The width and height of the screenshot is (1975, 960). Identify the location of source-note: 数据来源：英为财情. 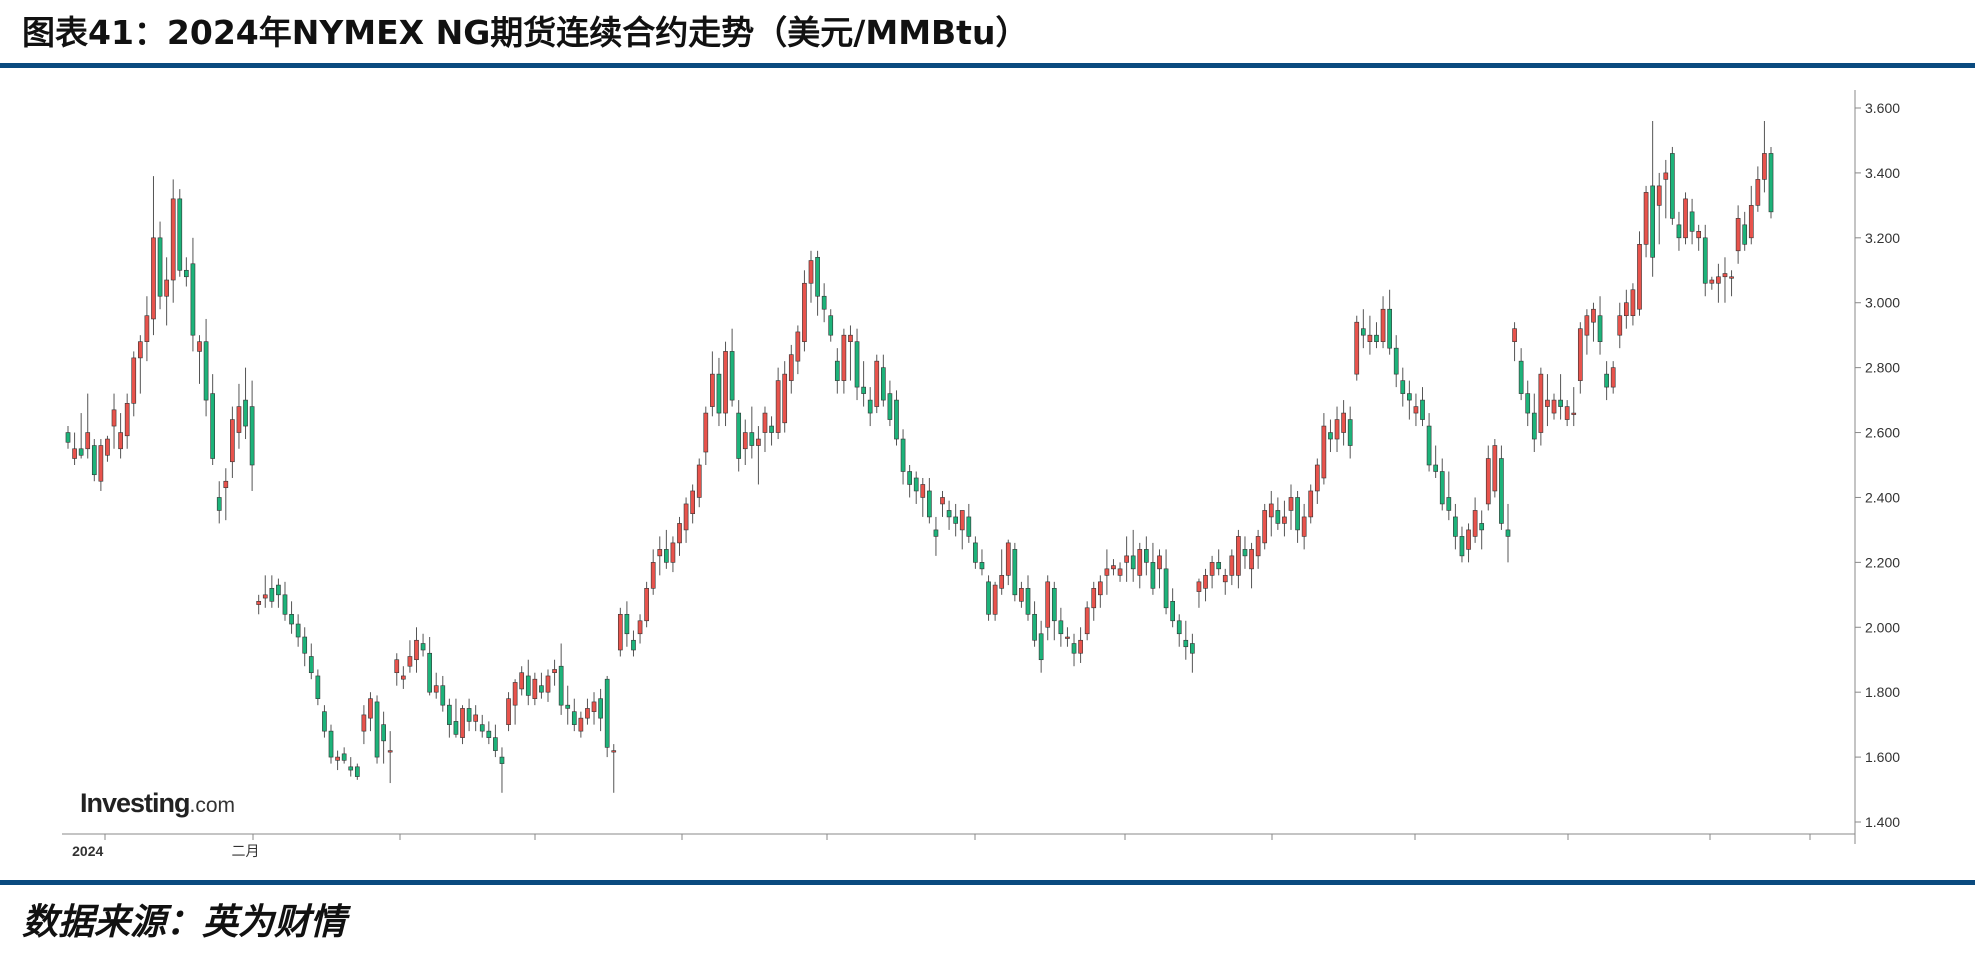
(184, 922).